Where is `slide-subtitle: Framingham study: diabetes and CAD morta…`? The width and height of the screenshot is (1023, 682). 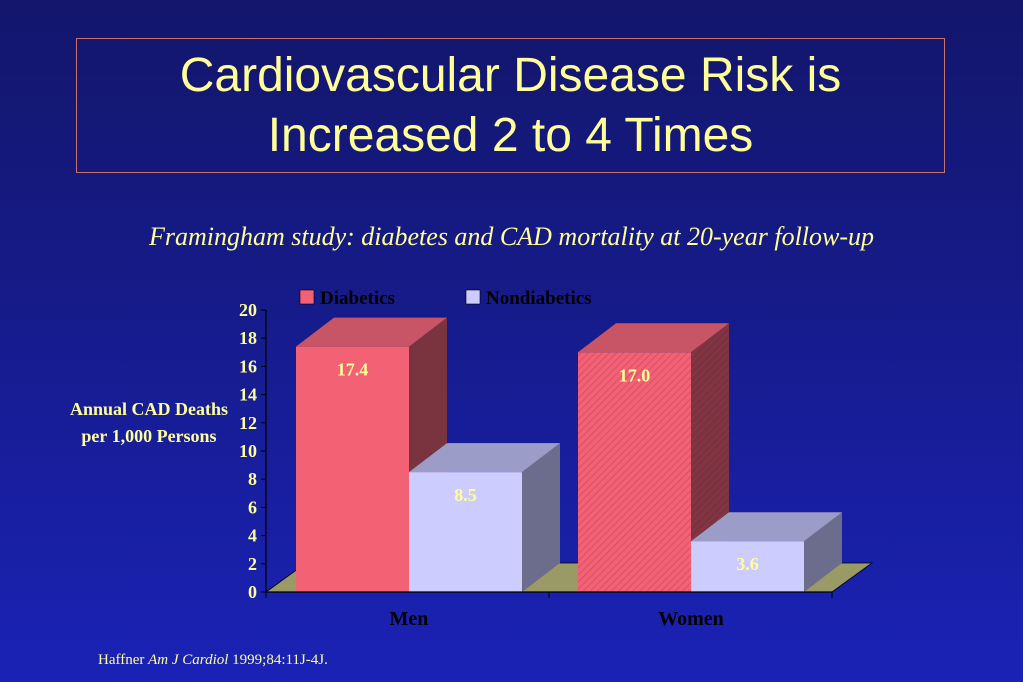
slide-subtitle: Framingham study: diabetes and CAD morta… is located at coordinates (511, 236).